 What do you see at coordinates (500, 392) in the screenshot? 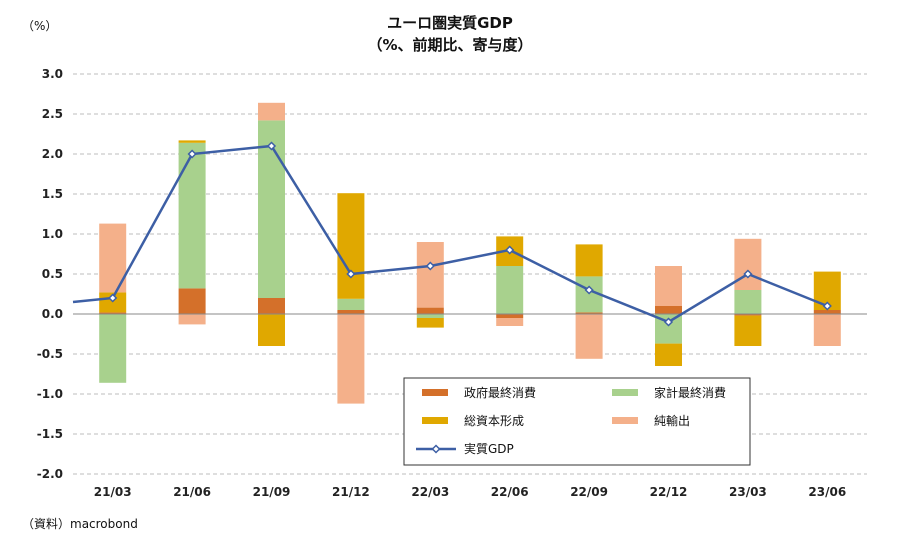
I see `legend-label: 政府最終消費` at bounding box center [500, 392].